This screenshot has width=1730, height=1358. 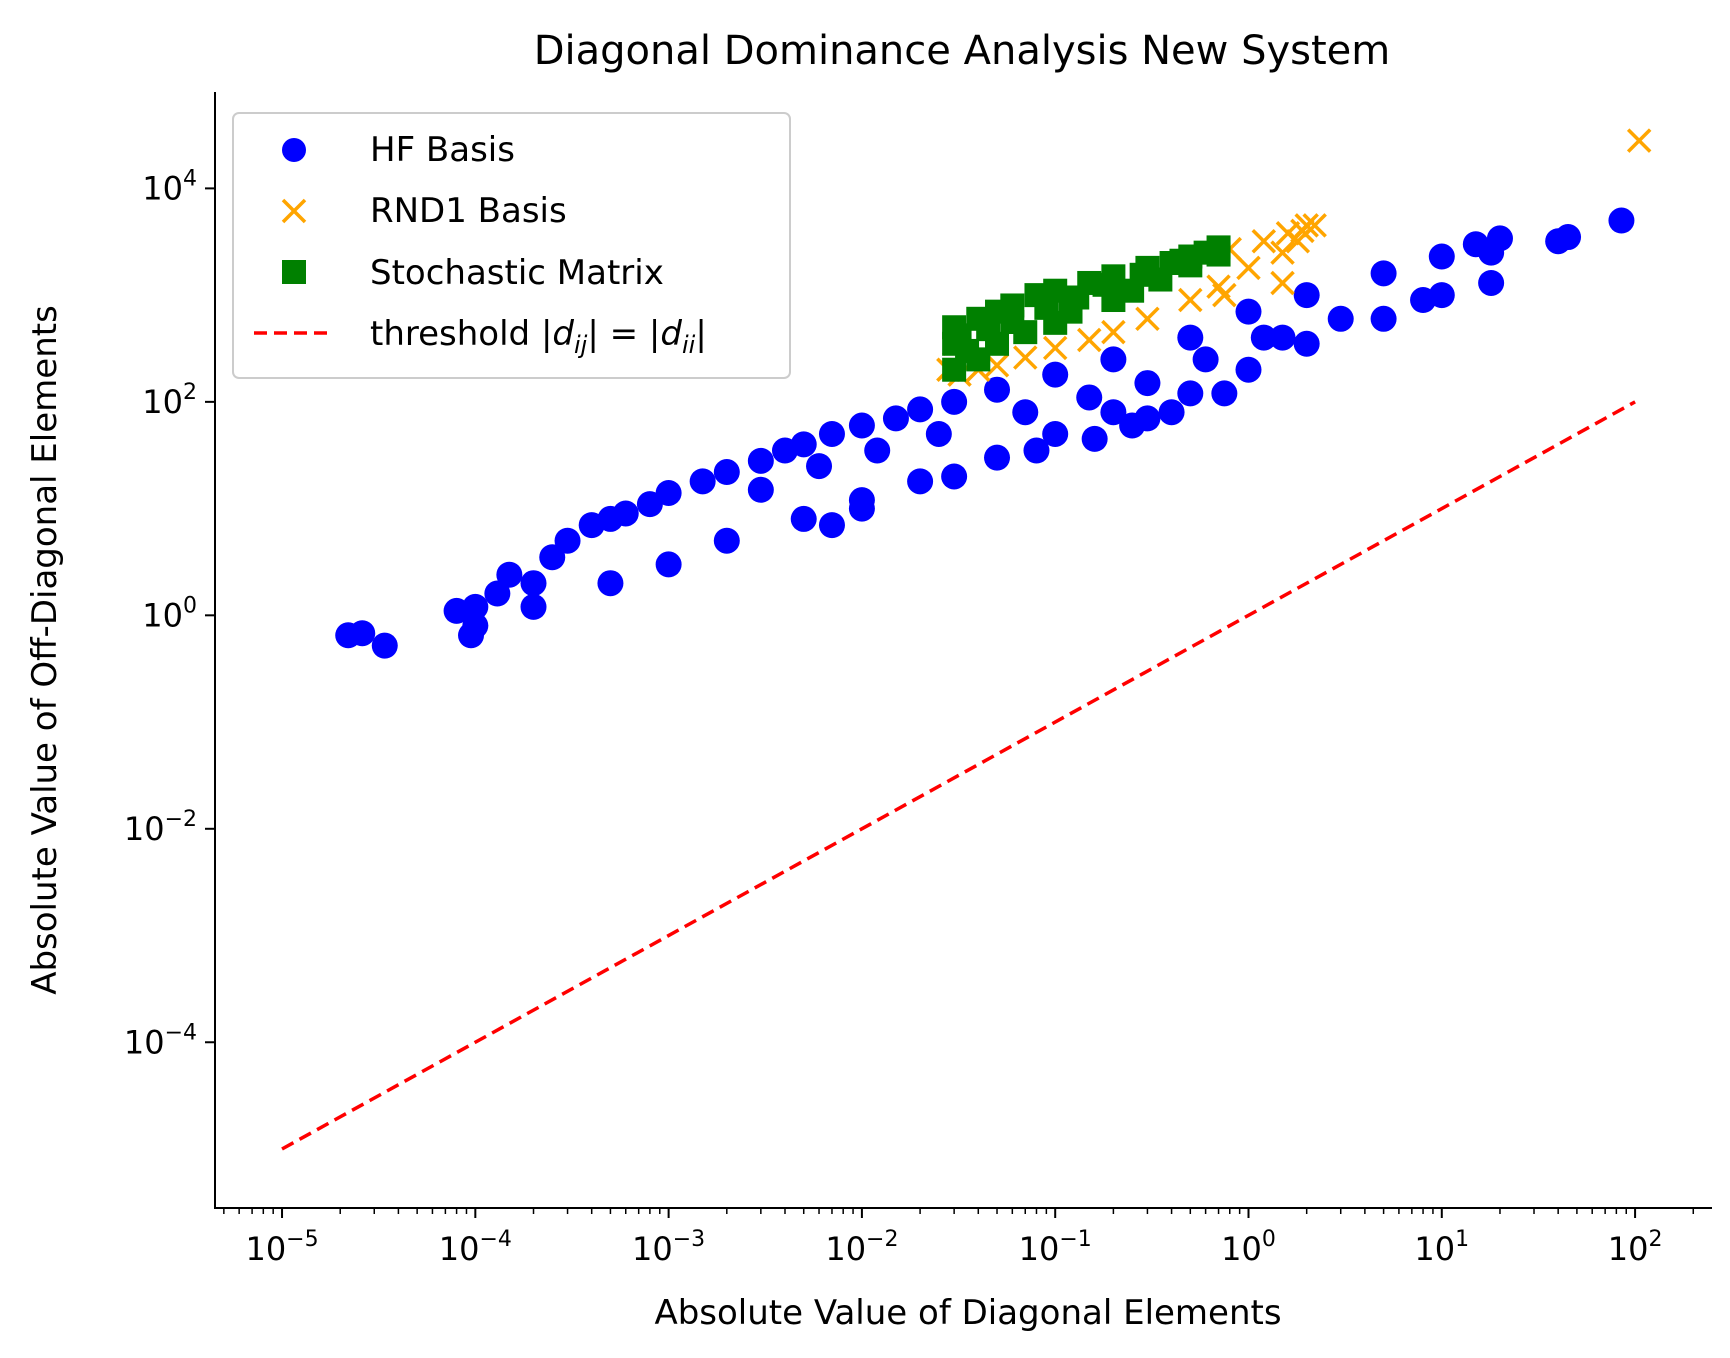 I want to click on x-ticks: 10⁻⁵ 10⁻⁴ 10⁻³ 10⁻² 10⁻¹ 10⁰ 10¹ 10², so click(x=959, y=1238).